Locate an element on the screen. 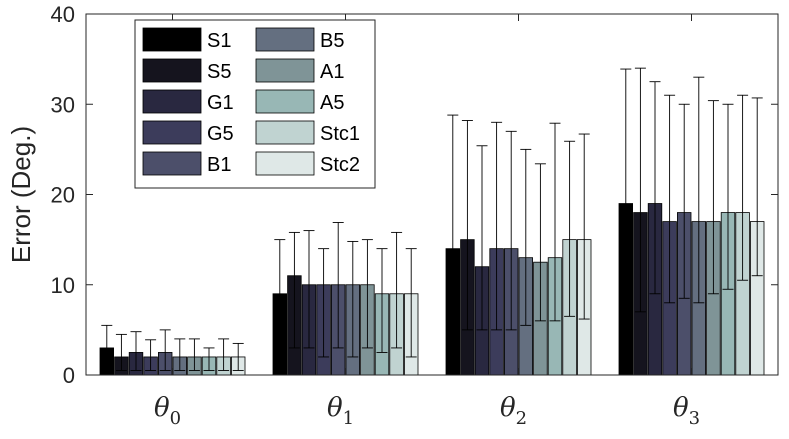 The height and width of the screenshot is (439, 789). legend-swatch-s5 is located at coordinates (172, 70).